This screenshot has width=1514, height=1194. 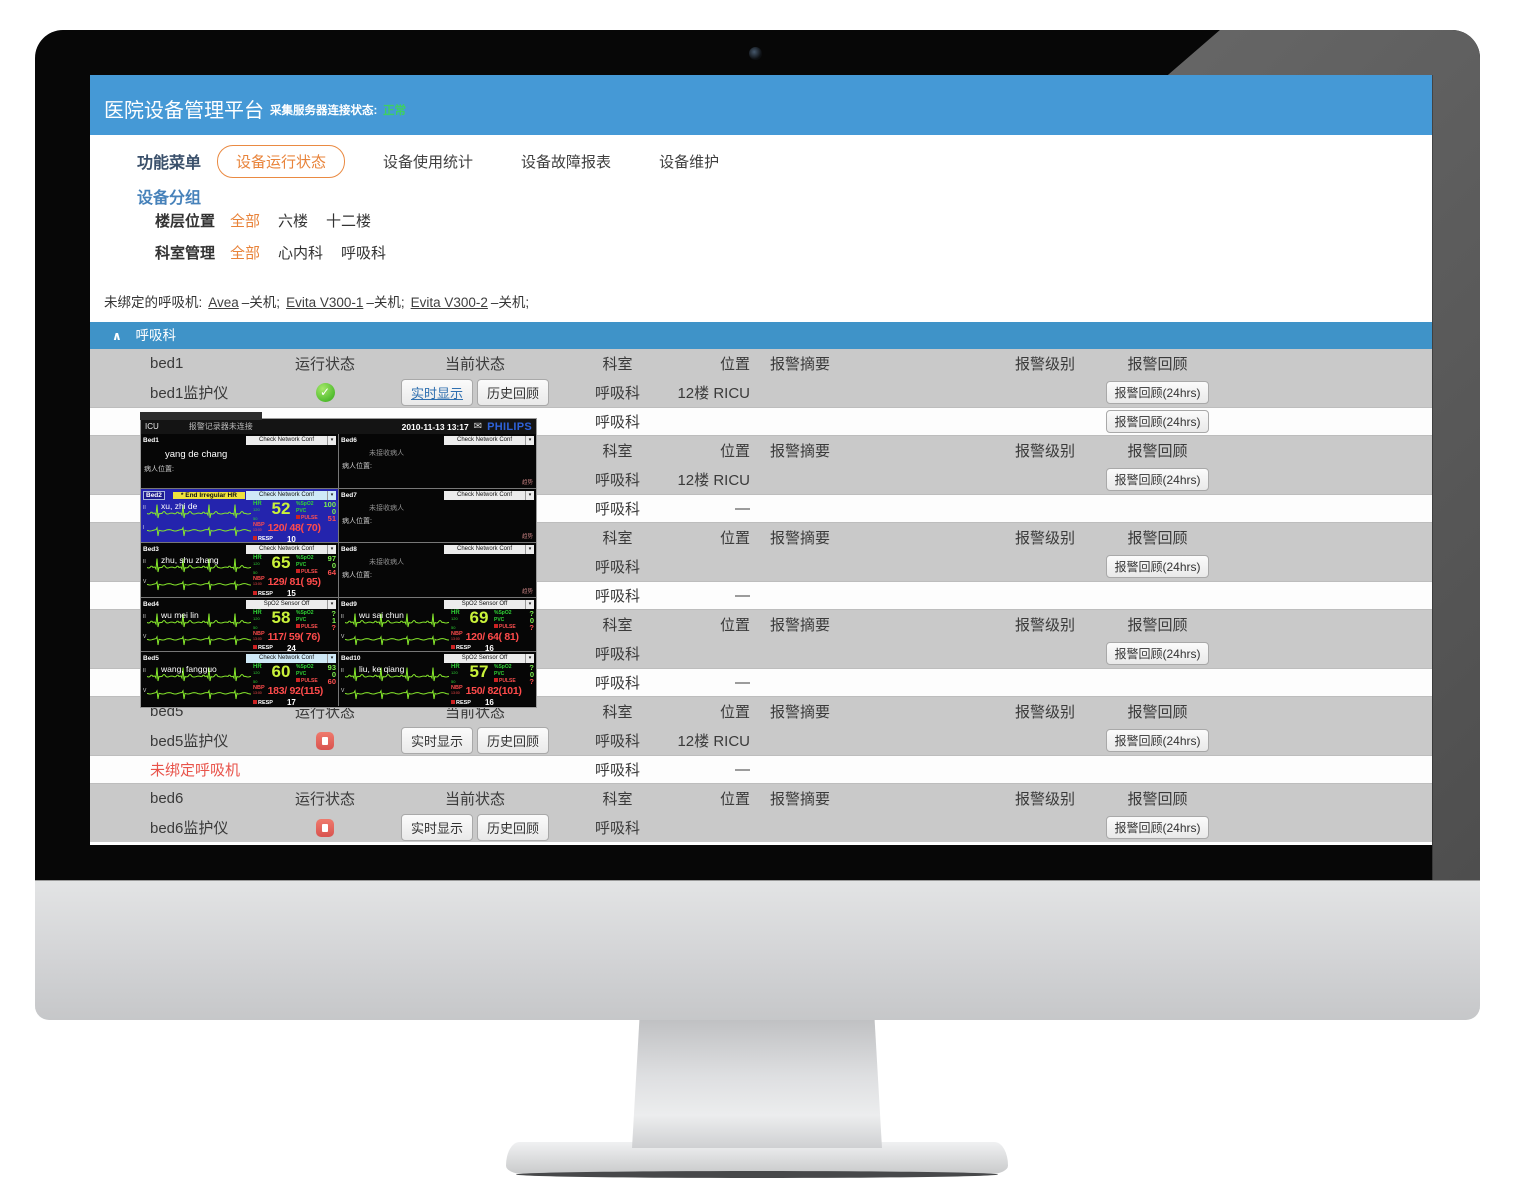 I want to click on resp-block: RESP 16, so click(x=472, y=647).